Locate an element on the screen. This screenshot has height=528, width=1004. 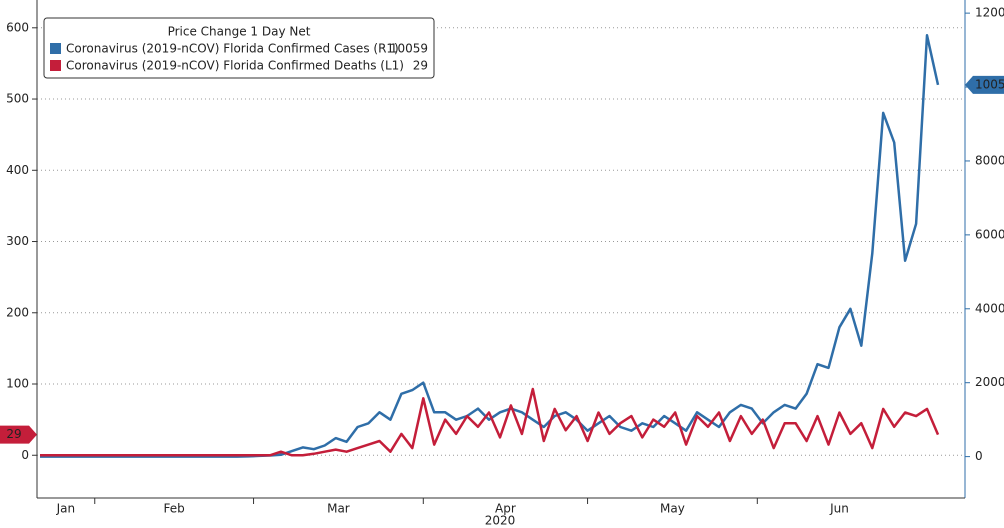
y2-tick-label: 4000 is located at coordinates (989, 308).